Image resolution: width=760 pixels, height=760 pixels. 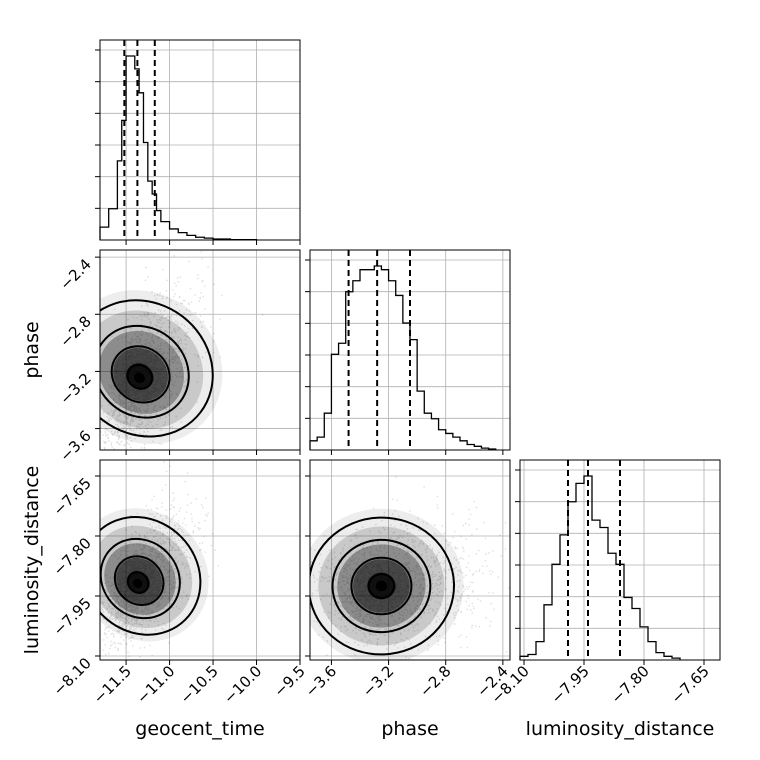 What do you see at coordinates (72, 556) in the screenshot?
I see `ytick-label-luminosity_distance-2: −7.80` at bounding box center [72, 556].